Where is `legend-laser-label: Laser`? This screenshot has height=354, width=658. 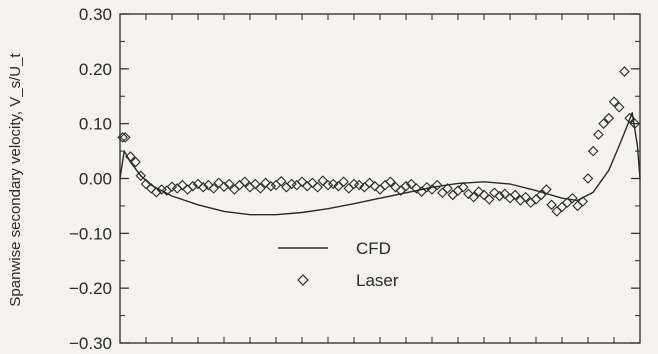
legend-laser-label: Laser is located at coordinates (377, 280).